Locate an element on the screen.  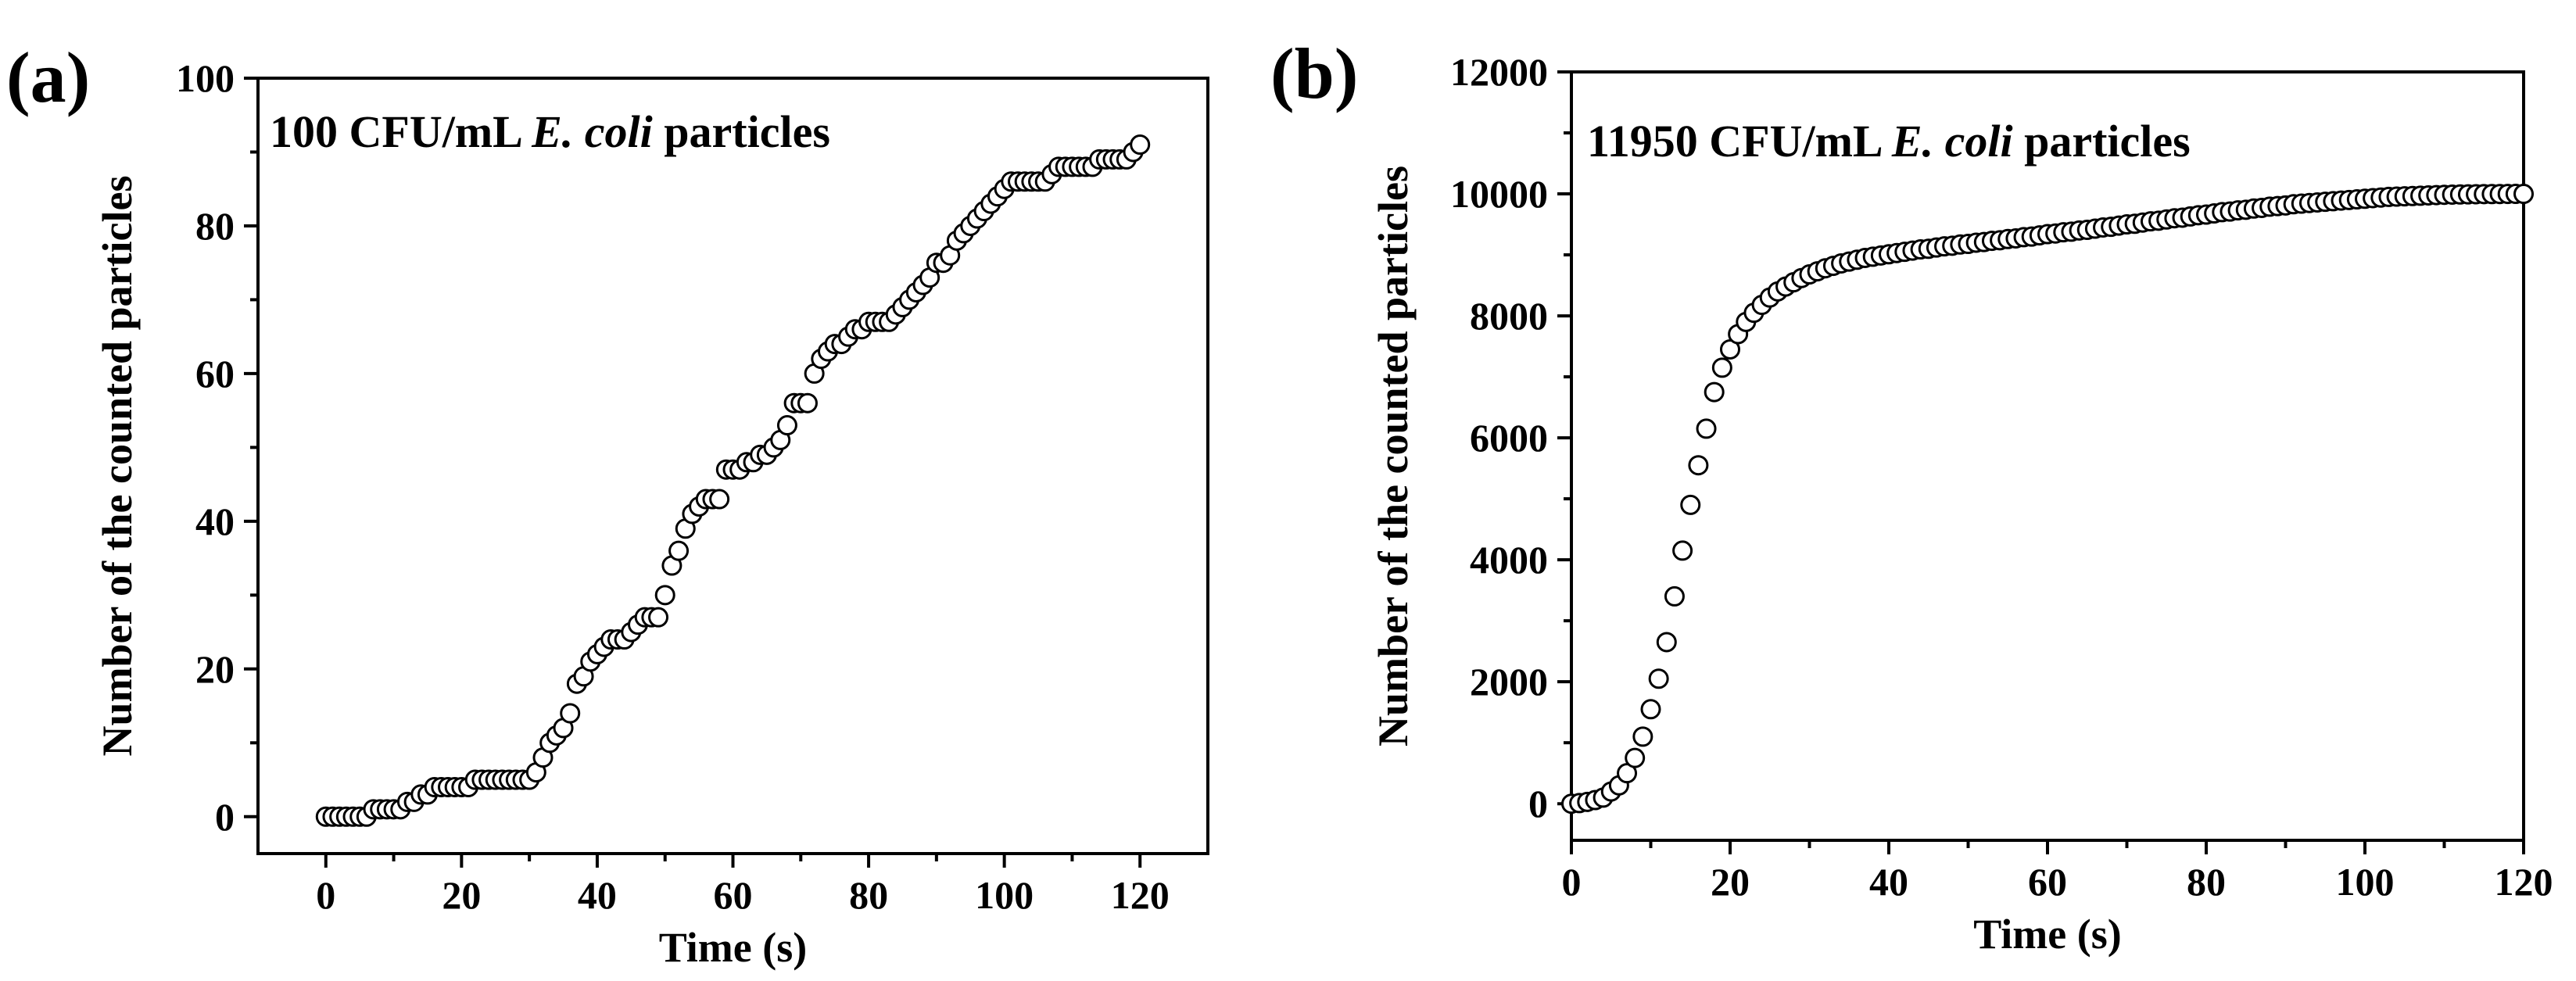
y-tick-label: 10000 is located at coordinates (1499, 194).